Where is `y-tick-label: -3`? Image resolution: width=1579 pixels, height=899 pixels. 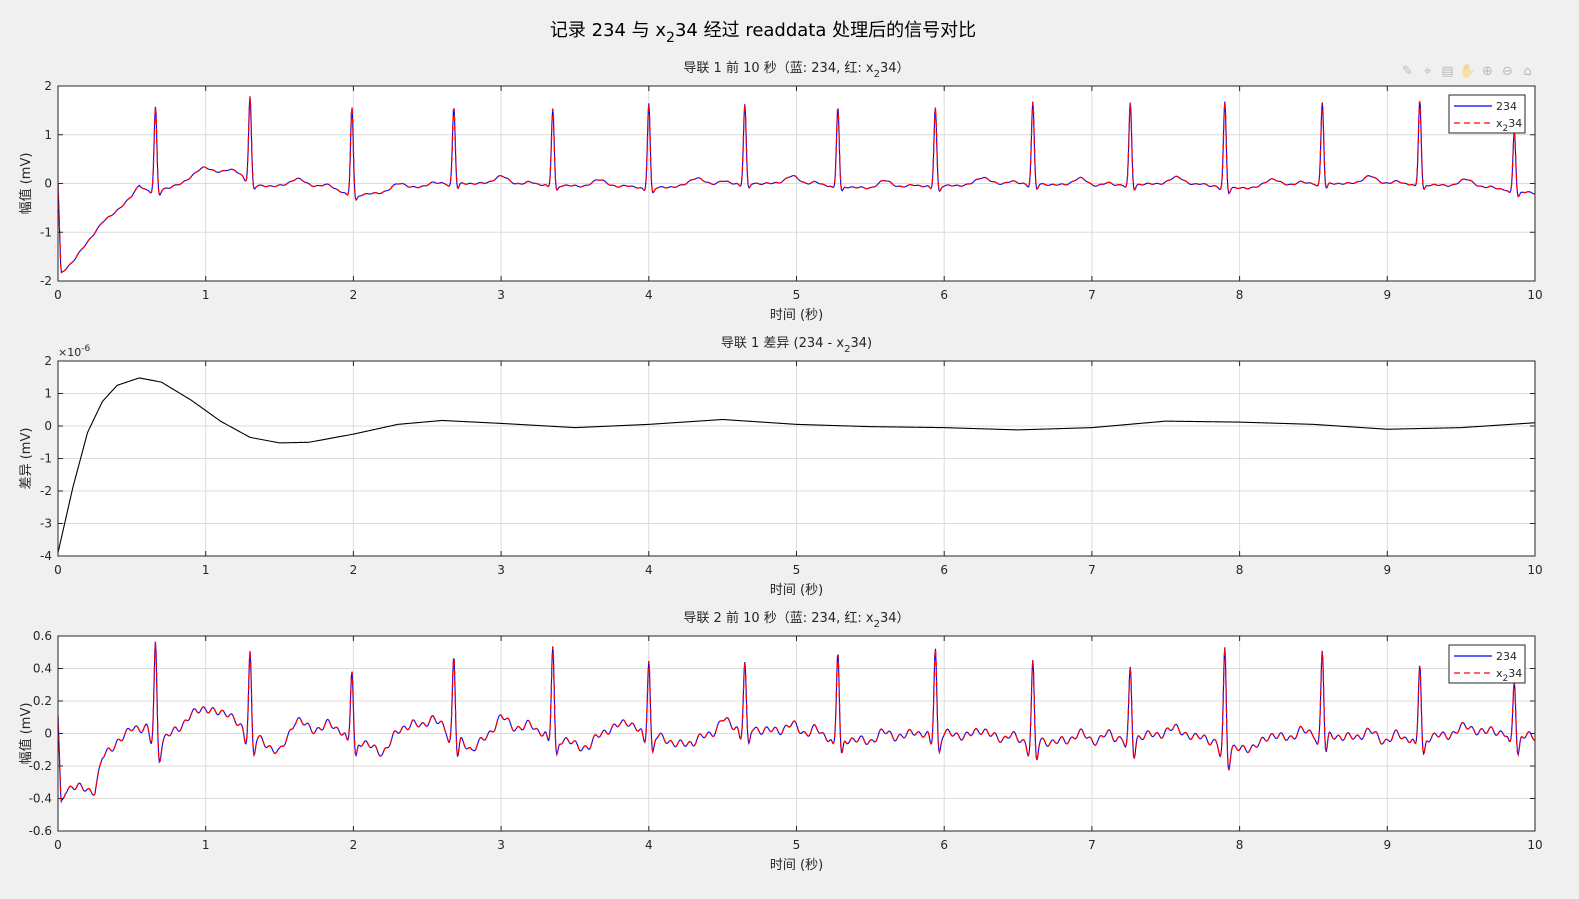 y-tick-label: -3 is located at coordinates (46, 524).